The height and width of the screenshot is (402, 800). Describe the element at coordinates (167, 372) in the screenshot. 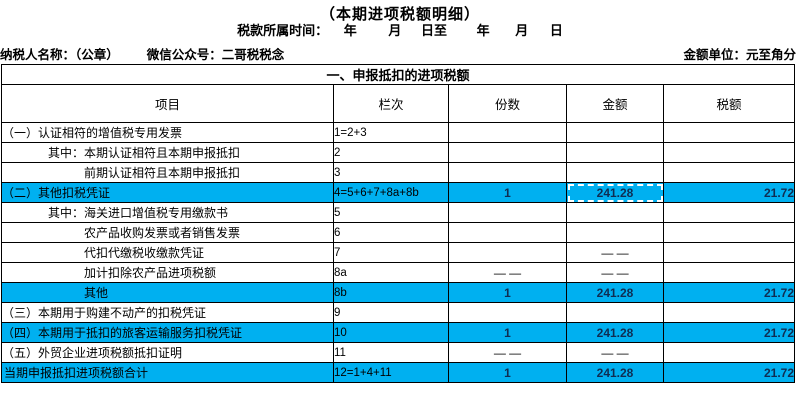

I see `item-cell: 当期申报抵扣进项税额合计` at that location.